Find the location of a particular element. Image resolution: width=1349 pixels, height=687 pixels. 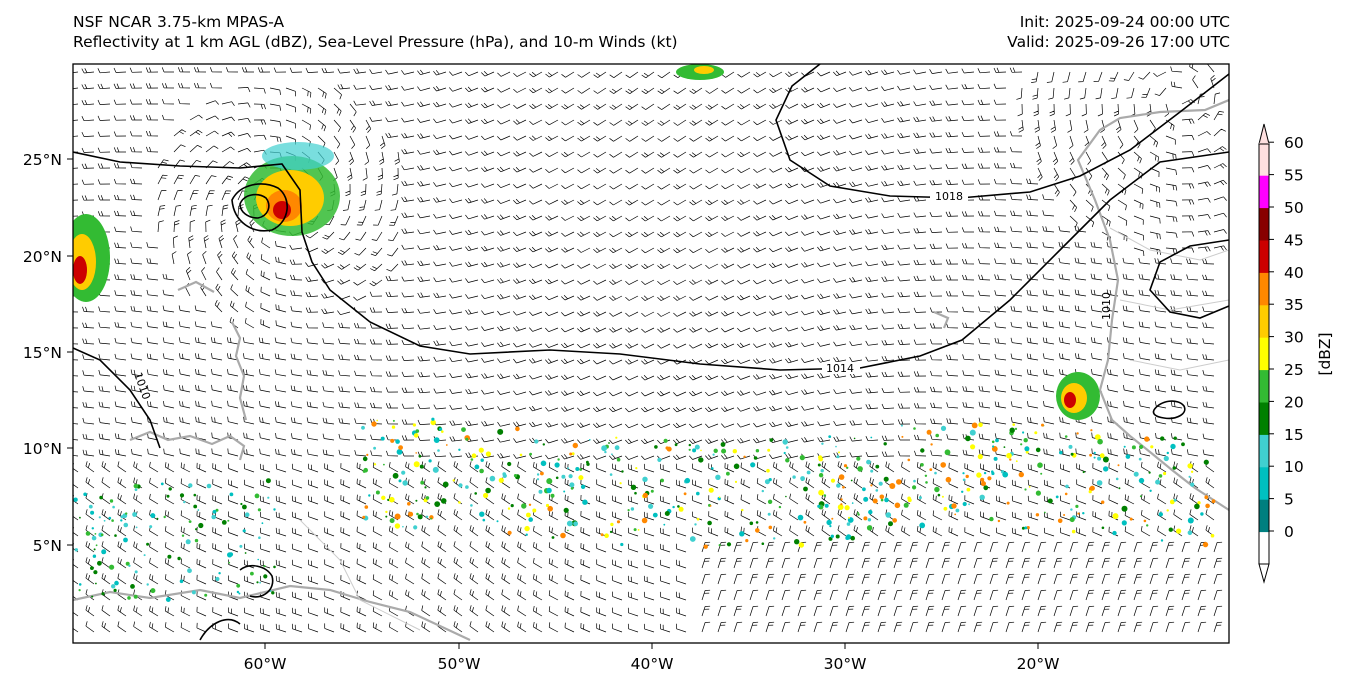

colorbar-segments is located at coordinates (1264, 353).